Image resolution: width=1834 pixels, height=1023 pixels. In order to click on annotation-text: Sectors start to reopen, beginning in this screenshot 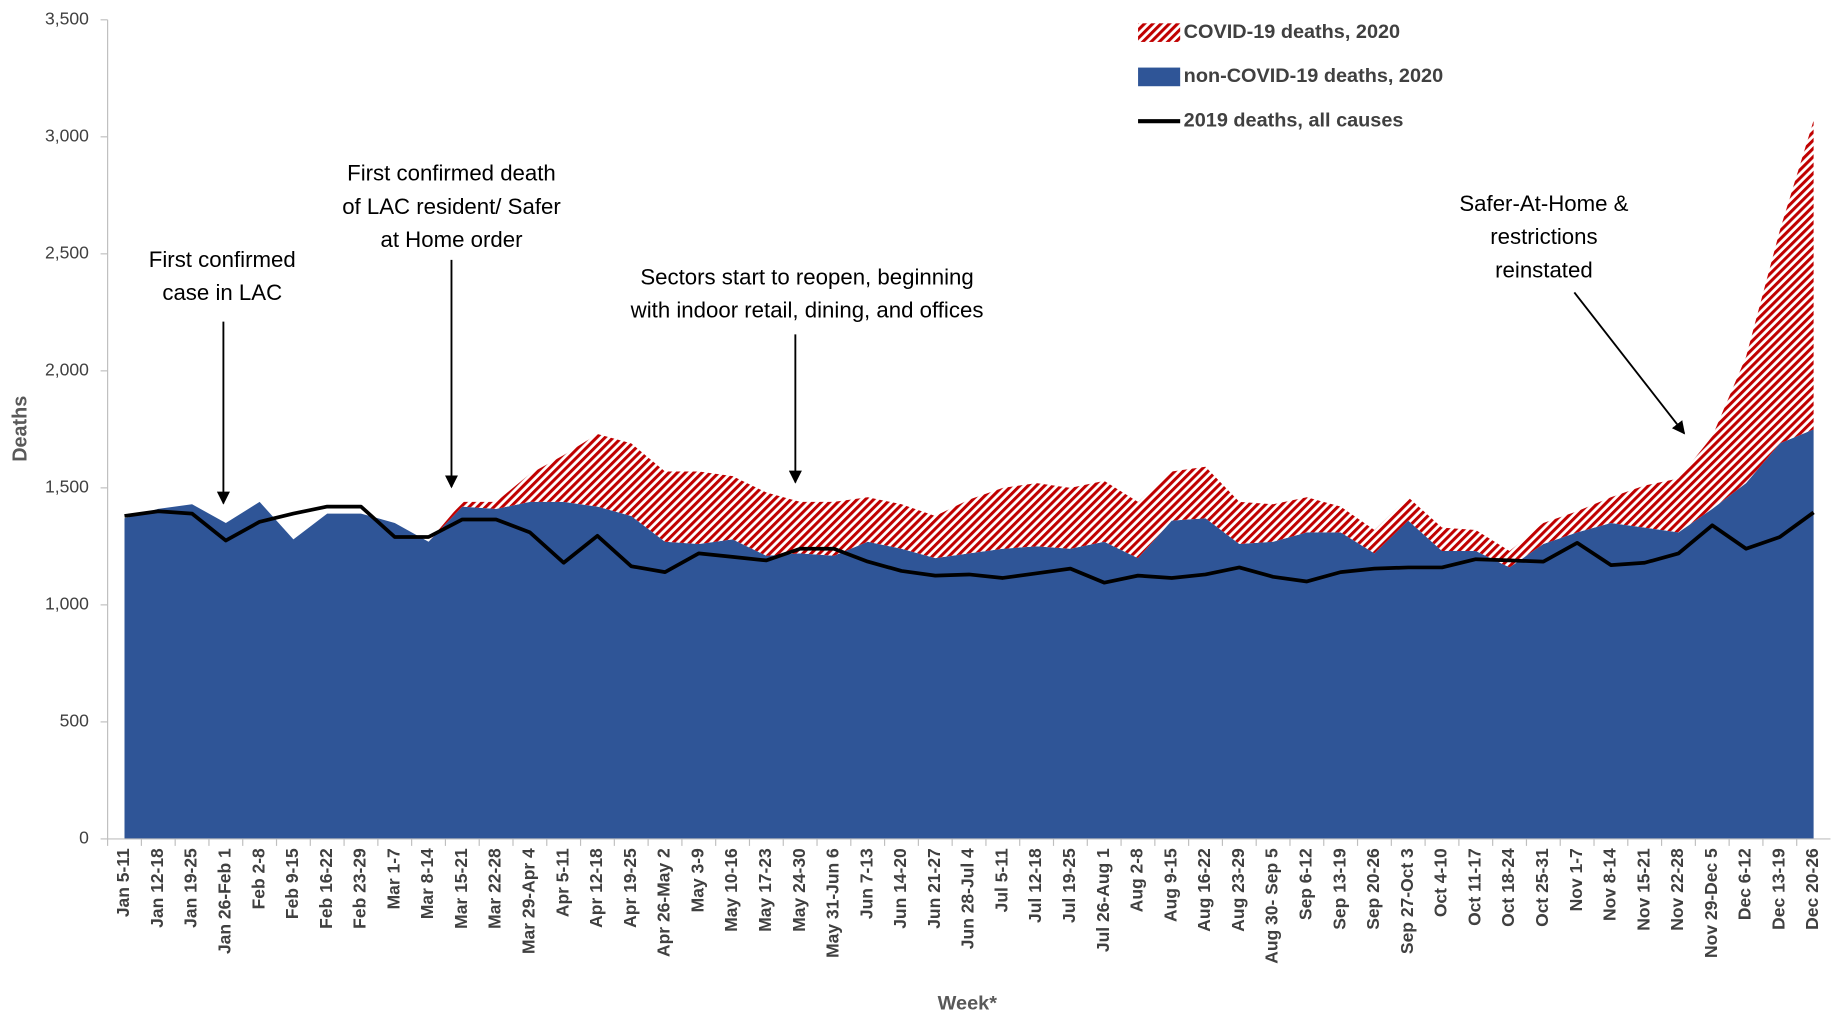, I will do `click(806, 276)`.